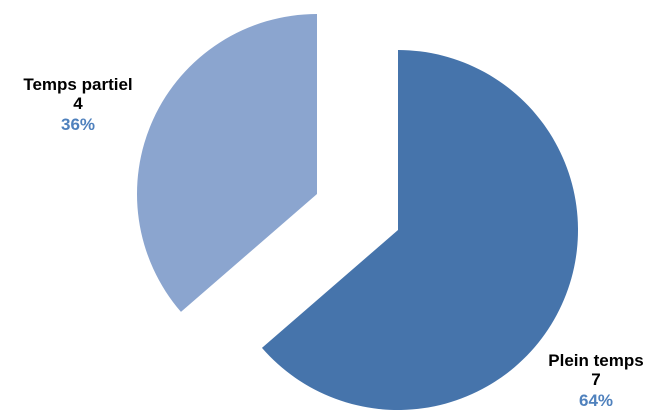  I want to click on data-label-value-plein-temps: 7, so click(595, 379).